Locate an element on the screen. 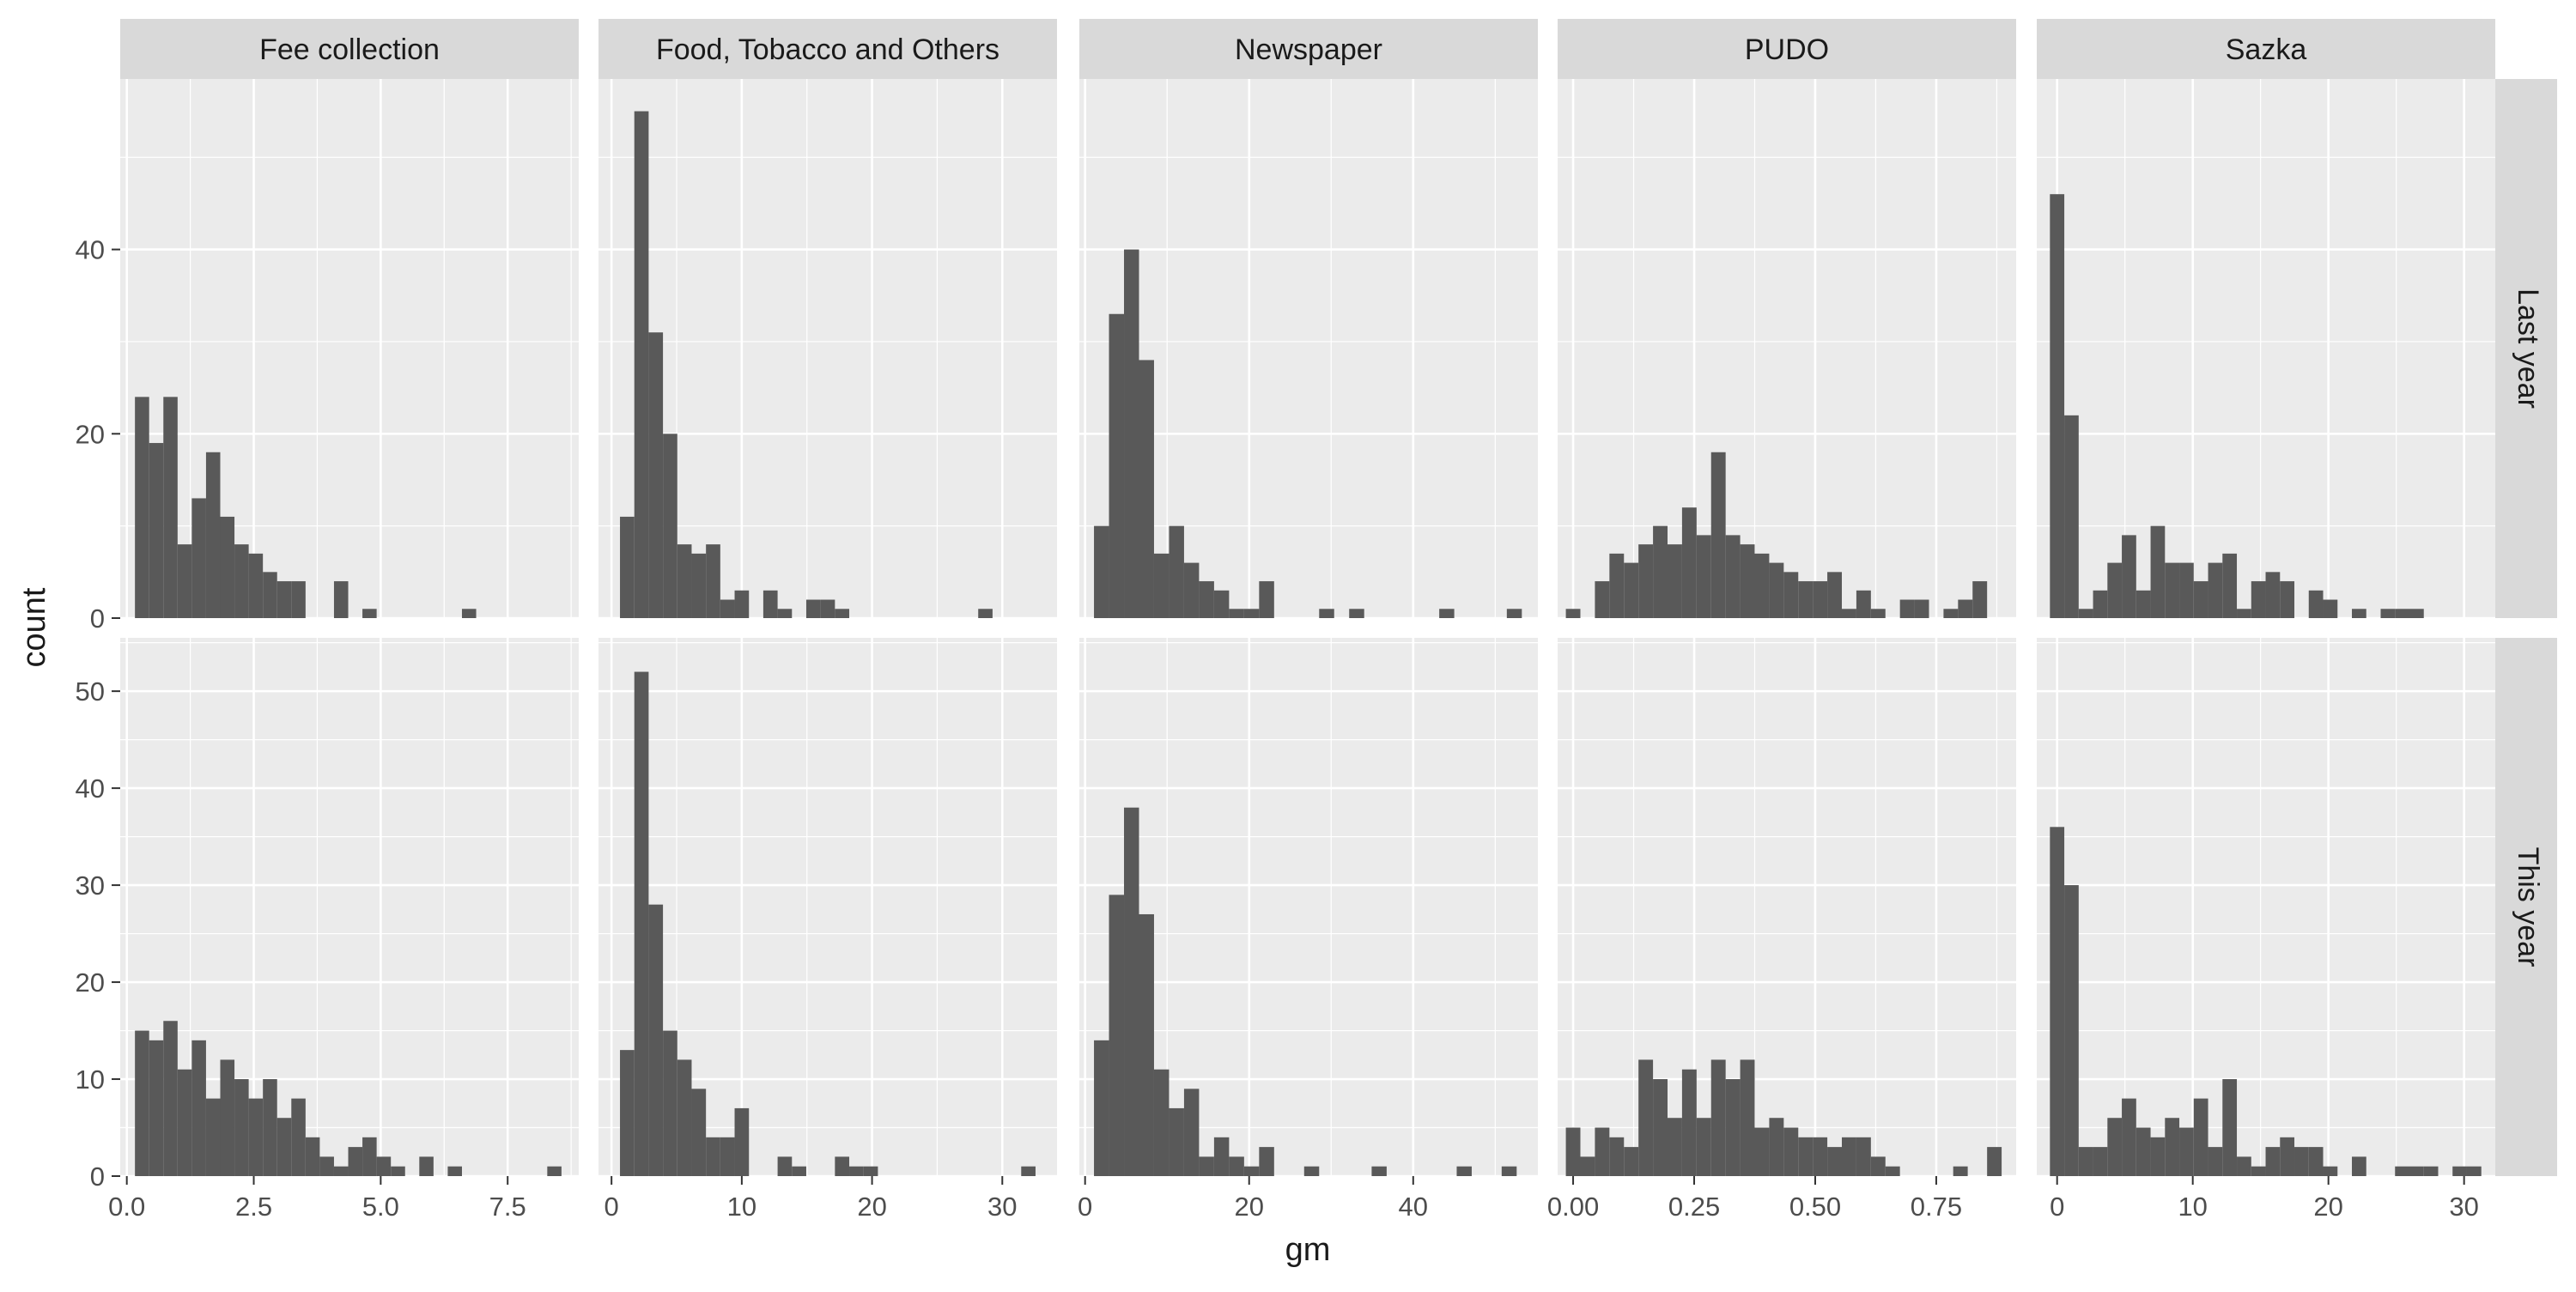  x-tick-label: 7.5 is located at coordinates (508, 1207).